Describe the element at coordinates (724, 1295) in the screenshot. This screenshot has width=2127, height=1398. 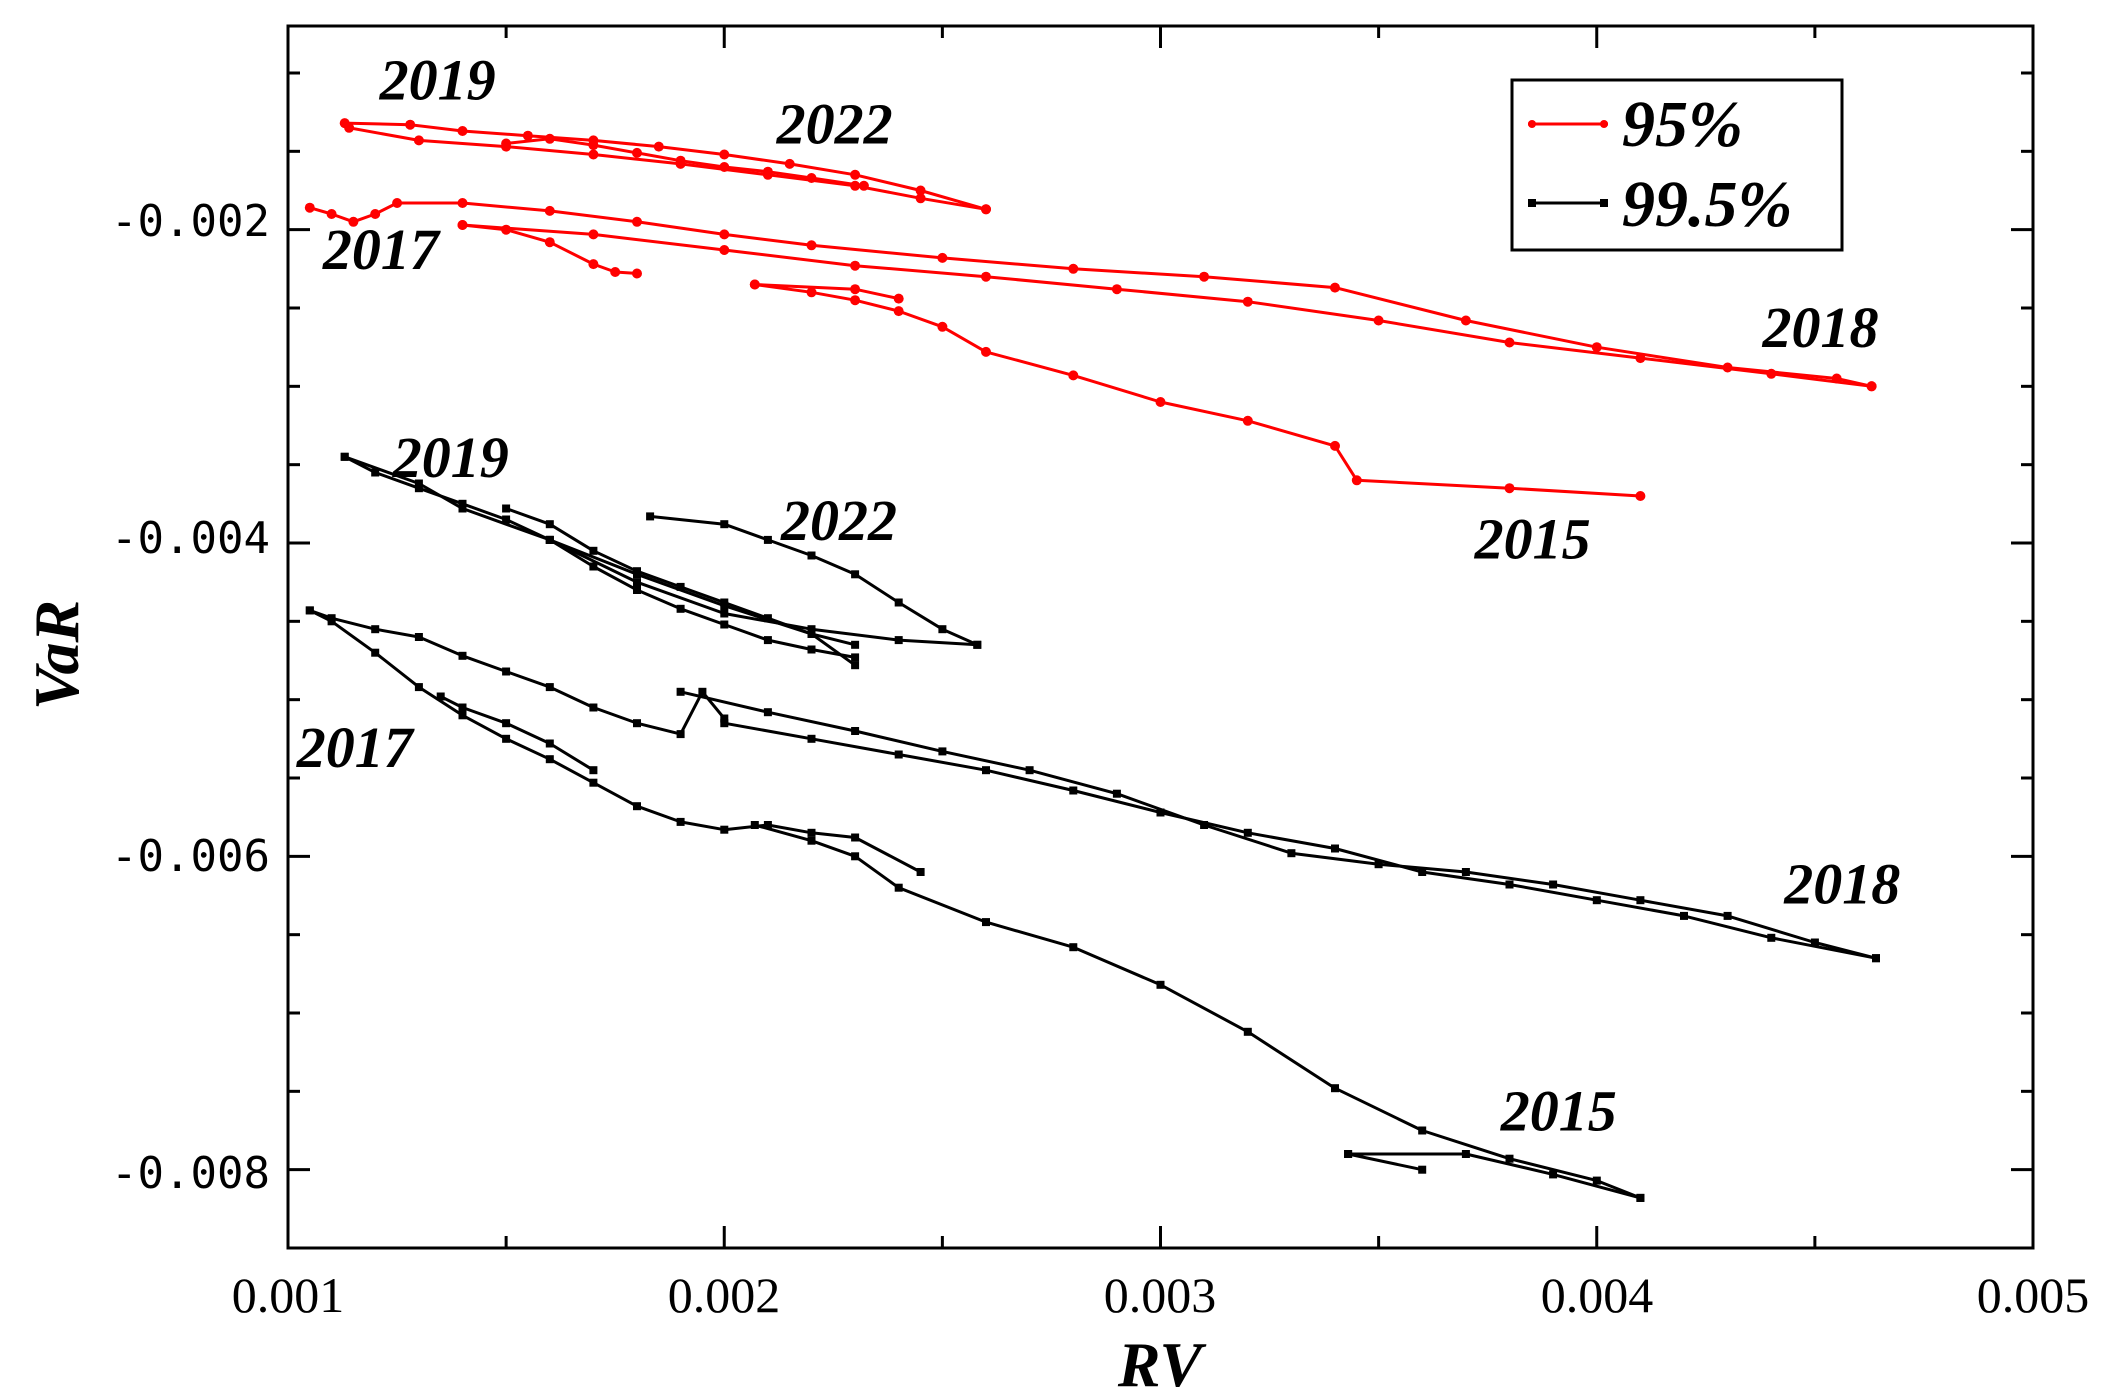
I see `xtick-label: 0.002` at that location.